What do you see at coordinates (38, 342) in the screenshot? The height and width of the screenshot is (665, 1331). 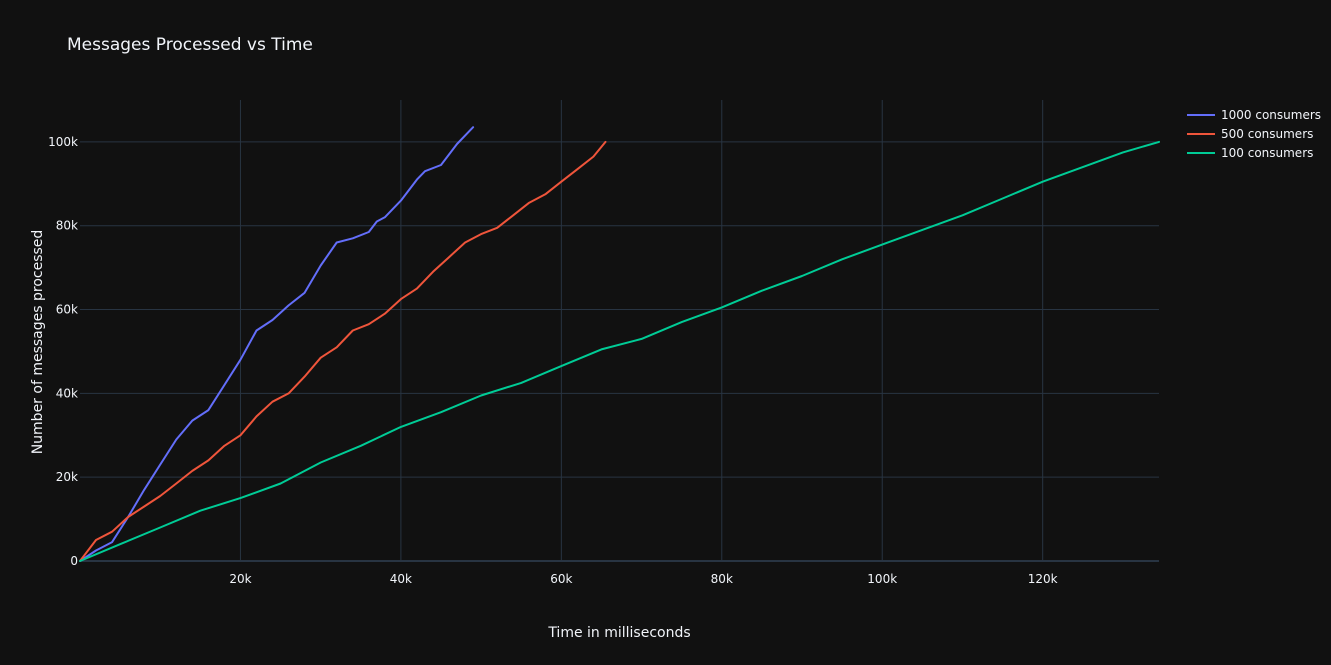 I see `y-axis-title: Number of messages processed` at bounding box center [38, 342].